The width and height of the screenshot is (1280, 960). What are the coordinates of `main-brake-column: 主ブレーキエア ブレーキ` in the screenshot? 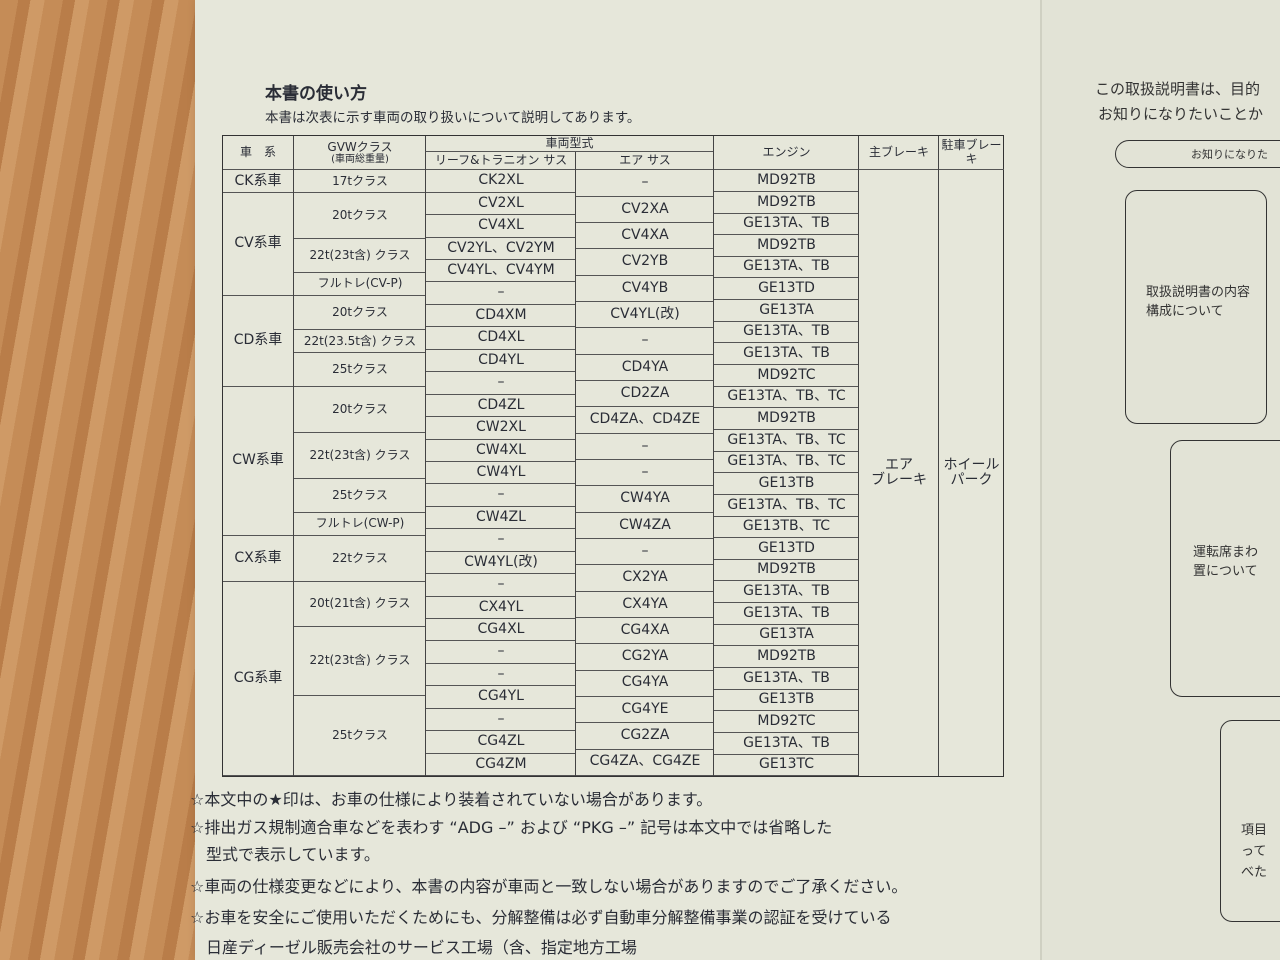 It's located at (898, 456).